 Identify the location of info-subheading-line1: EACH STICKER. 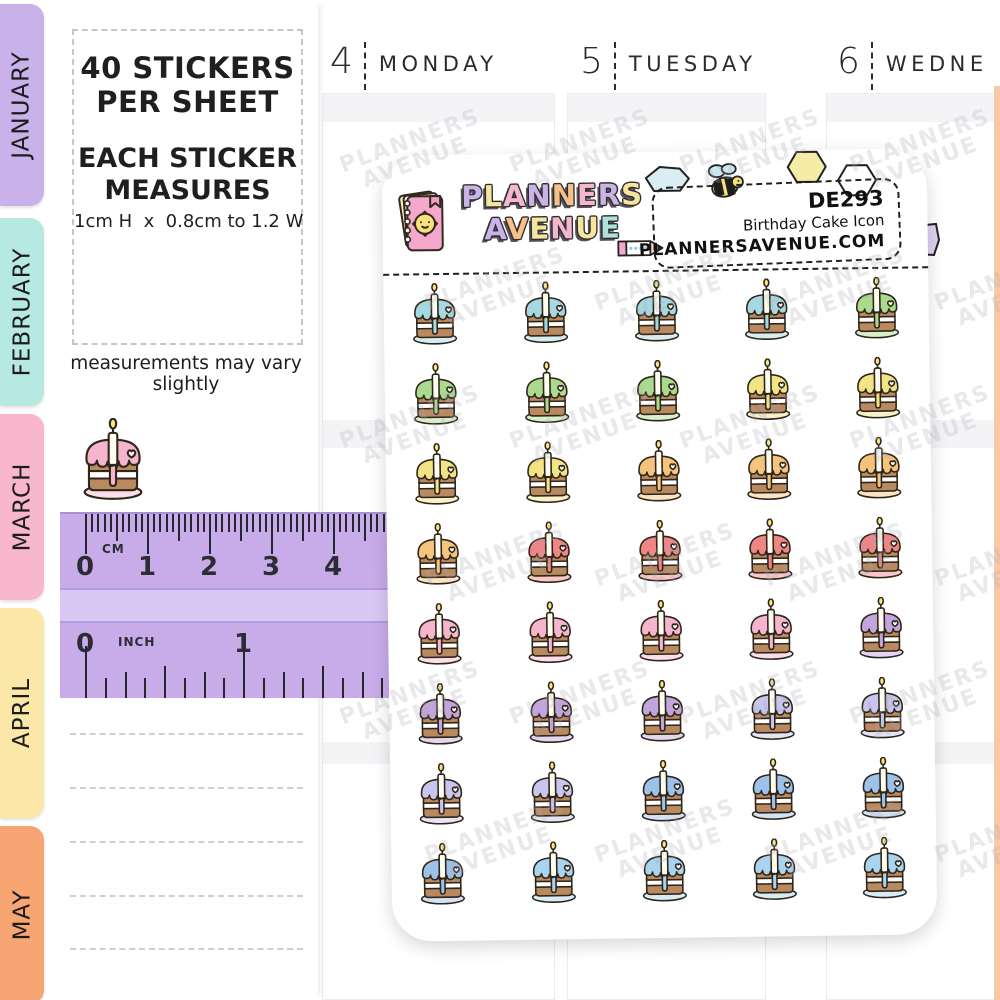
(187, 158).